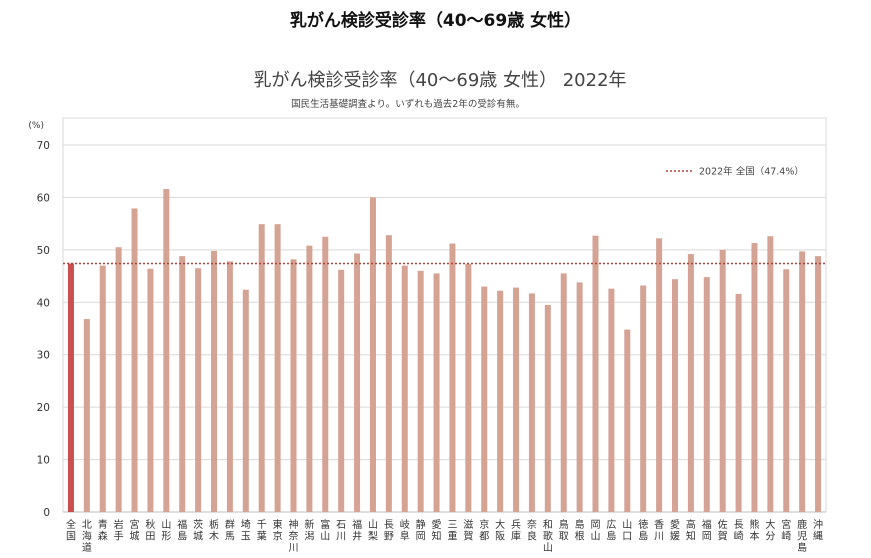 This screenshot has height=558, width=871. I want to click on chart-title: 乳がん検診受診率（40～69歳 女性） 2022年, so click(439, 80).